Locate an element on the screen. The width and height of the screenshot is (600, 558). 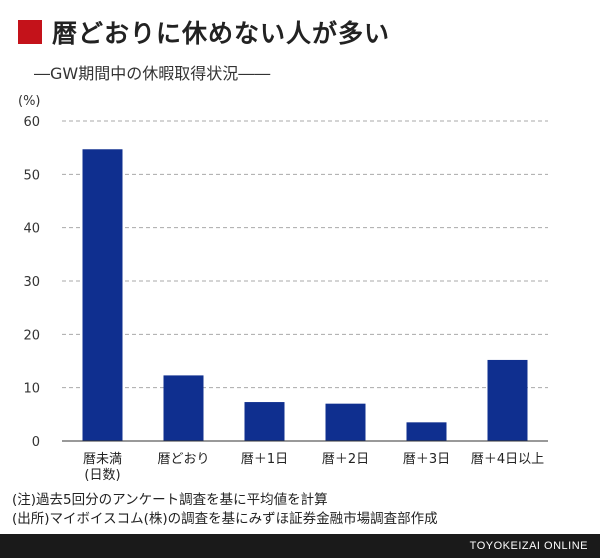
y-tick-label: 30 is located at coordinates (31, 282).